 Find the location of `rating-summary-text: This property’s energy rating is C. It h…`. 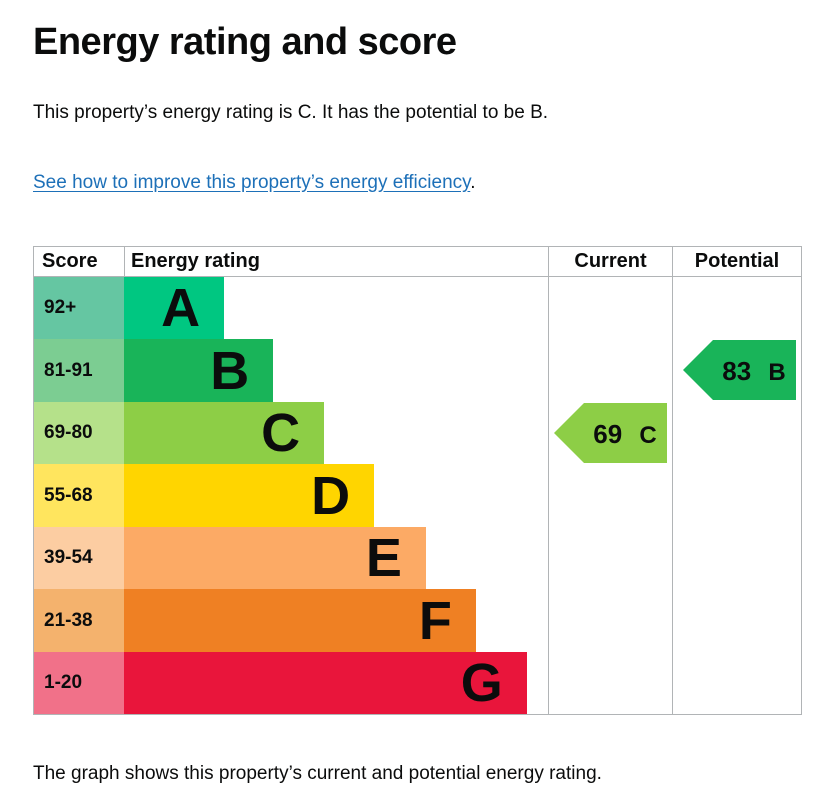

rating-summary-text: This property’s energy rating is C. It h… is located at coordinates (291, 112).